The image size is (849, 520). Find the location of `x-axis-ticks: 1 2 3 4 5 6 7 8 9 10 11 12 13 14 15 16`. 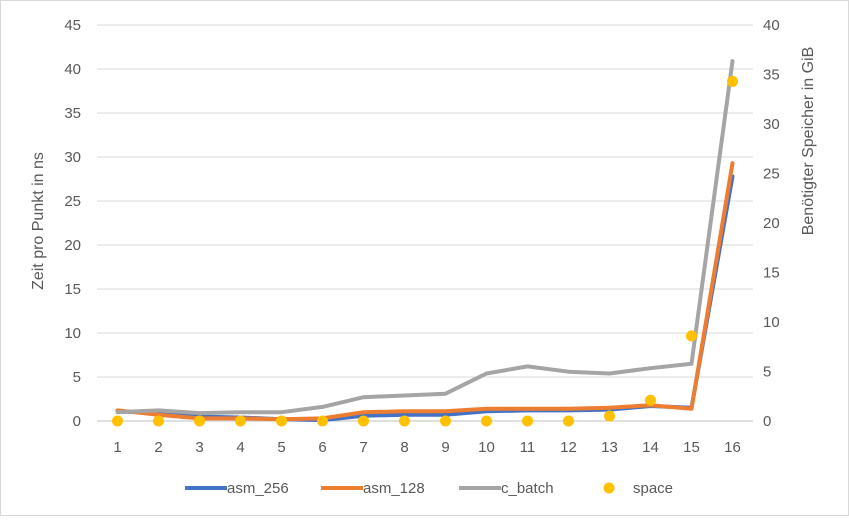

x-axis-ticks: 1 2 3 4 5 6 7 8 9 10 11 12 13 14 15 16 is located at coordinates (427, 447).